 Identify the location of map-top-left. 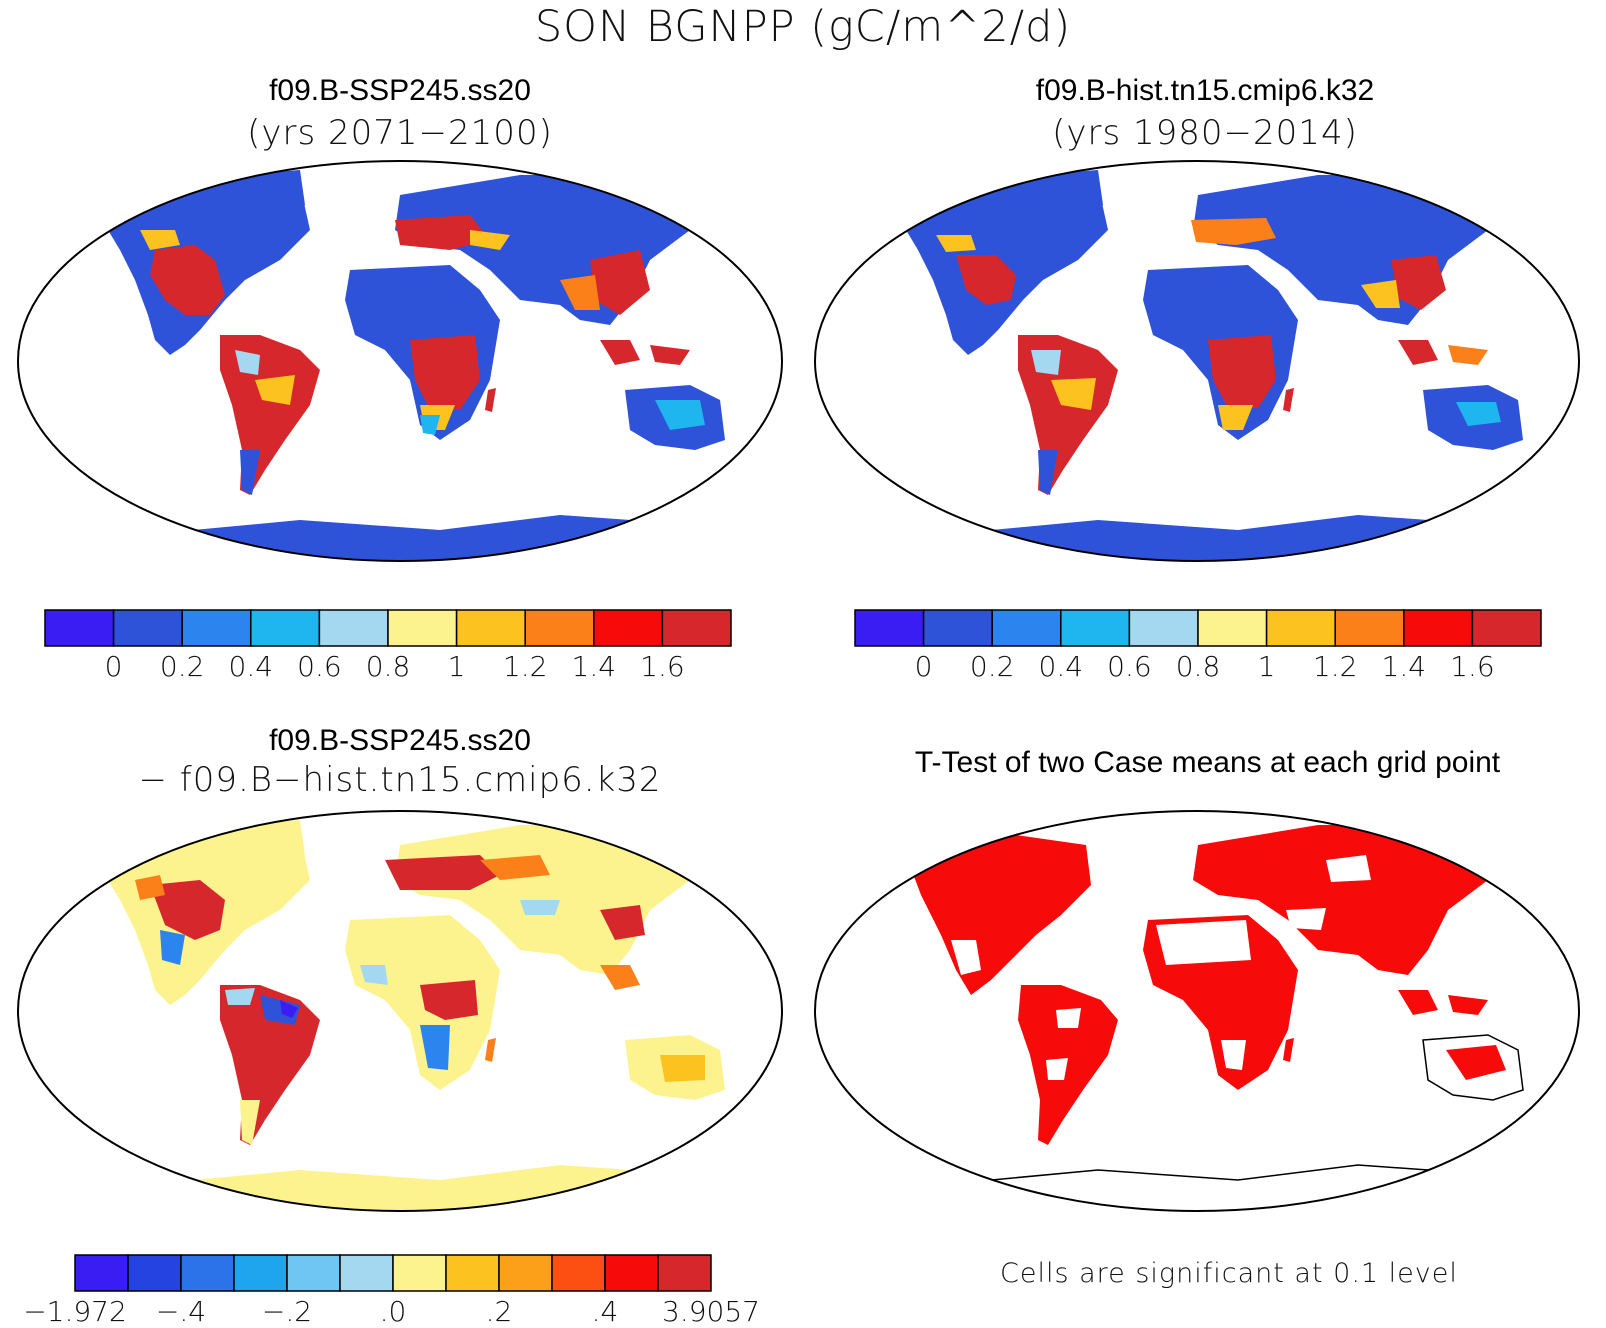
(400, 361).